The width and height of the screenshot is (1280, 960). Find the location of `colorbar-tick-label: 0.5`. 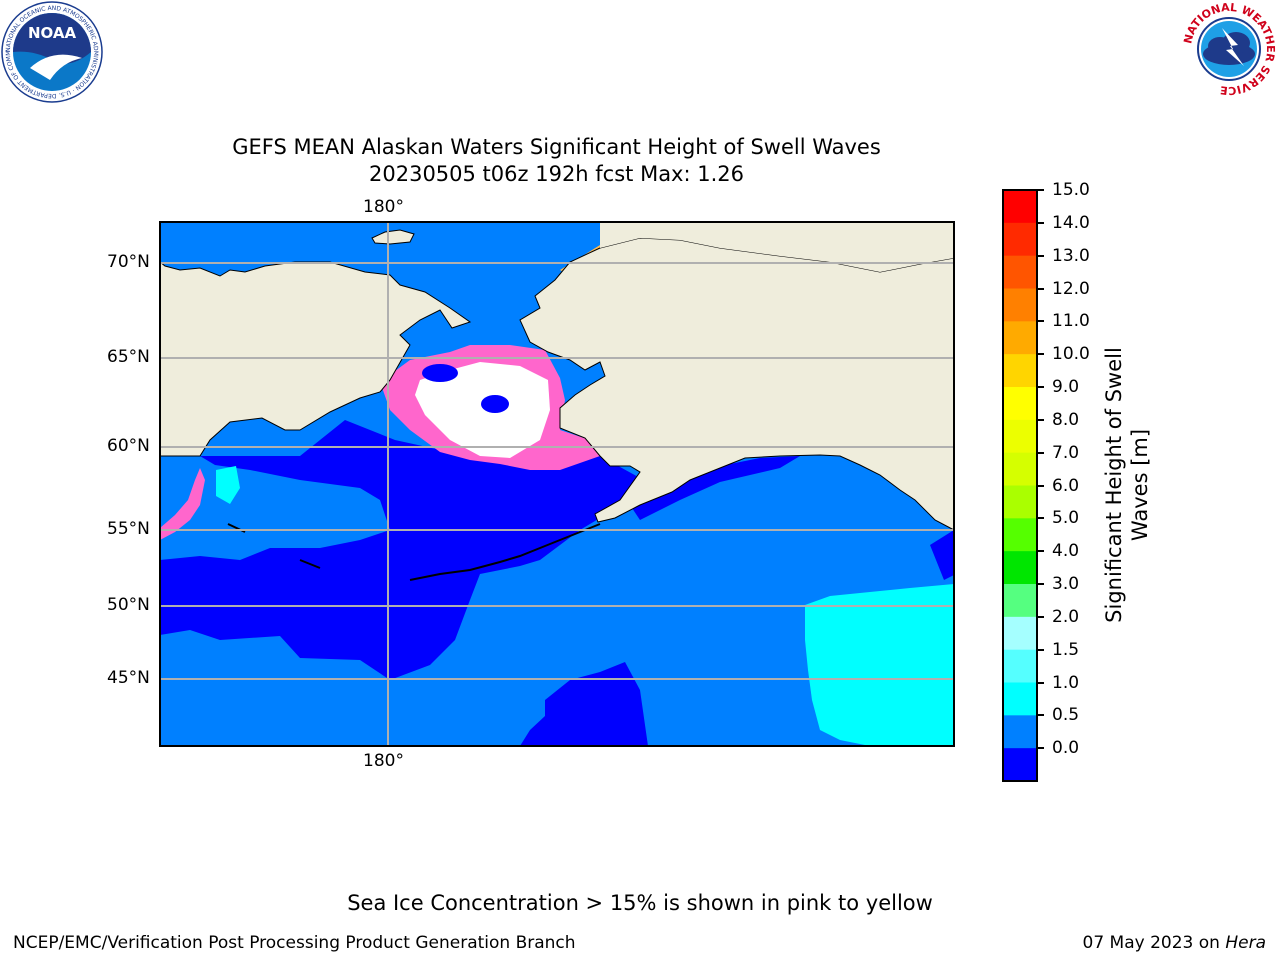

colorbar-tick-label: 0.5 is located at coordinates (1066, 715).